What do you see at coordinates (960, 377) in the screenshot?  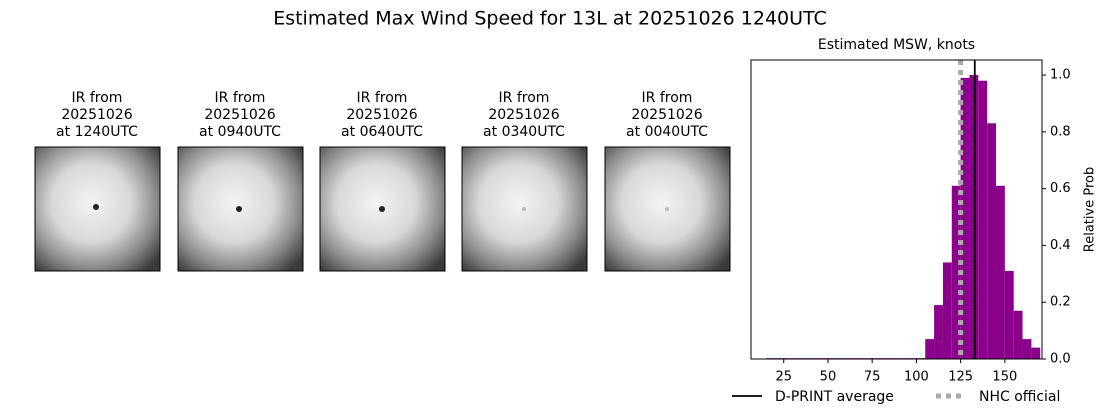 I see `x-tick-label: 125` at bounding box center [960, 377].